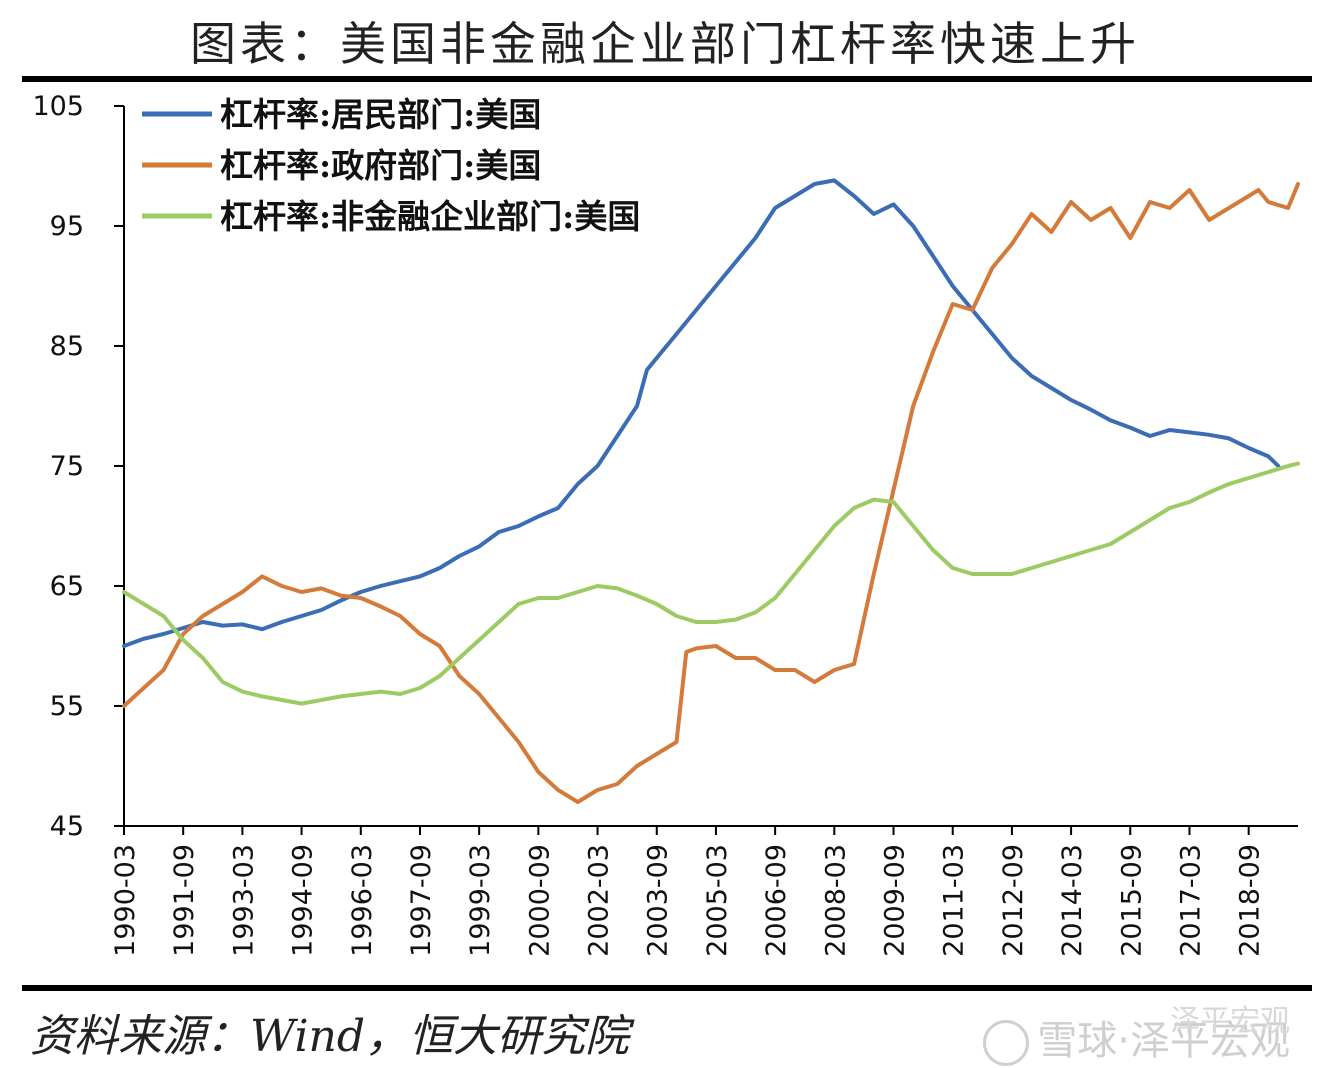 Image resolution: width=1330 pixels, height=1068 pixels. Describe the element at coordinates (539, 900) in the screenshot. I see `x-tick-label: 2000-09` at that location.